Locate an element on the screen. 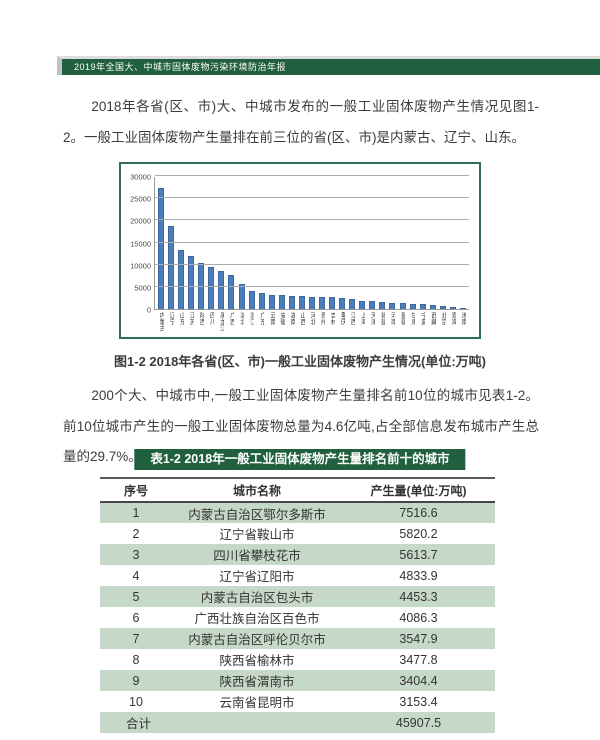  bar-北京 is located at coordinates (442, 307).